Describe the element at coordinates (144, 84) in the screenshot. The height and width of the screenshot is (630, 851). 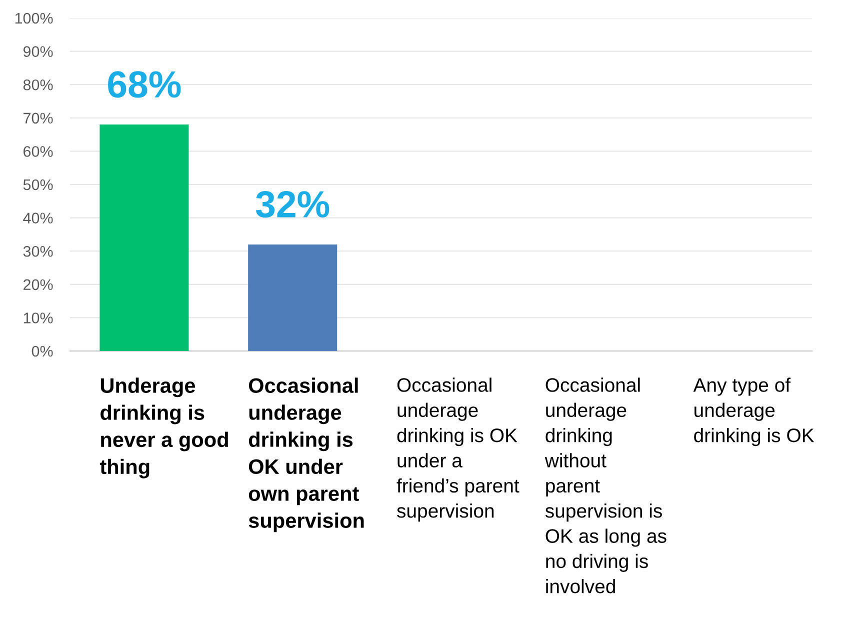
I see `data-label: 68%` at that location.